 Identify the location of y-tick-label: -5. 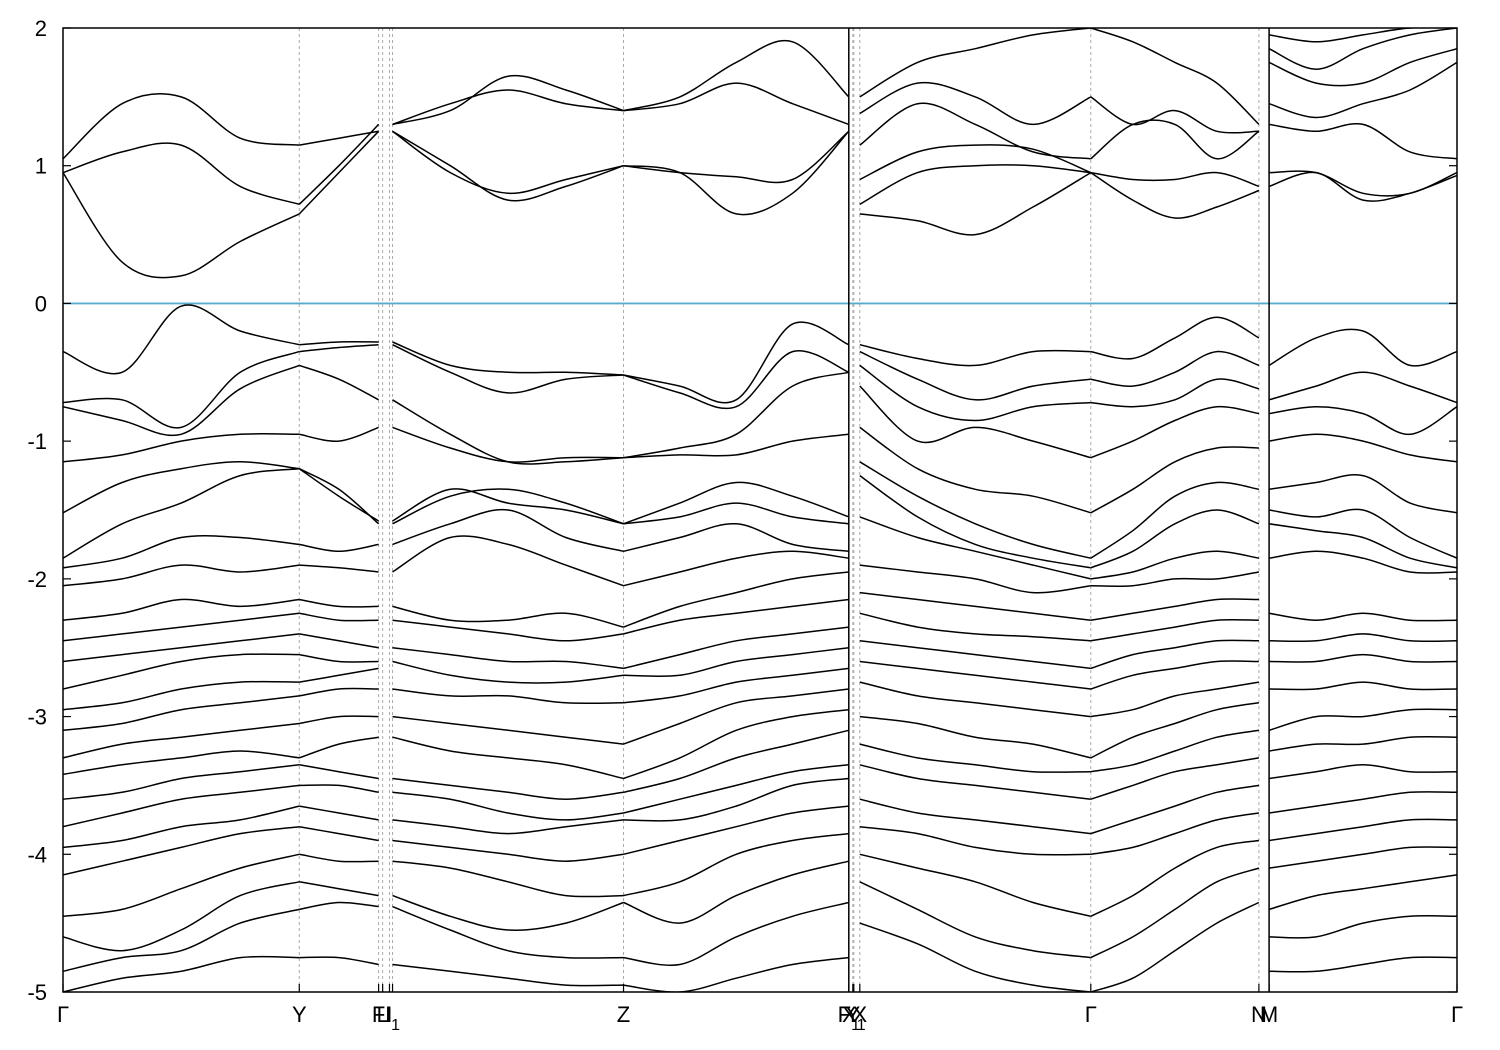
(37, 992).